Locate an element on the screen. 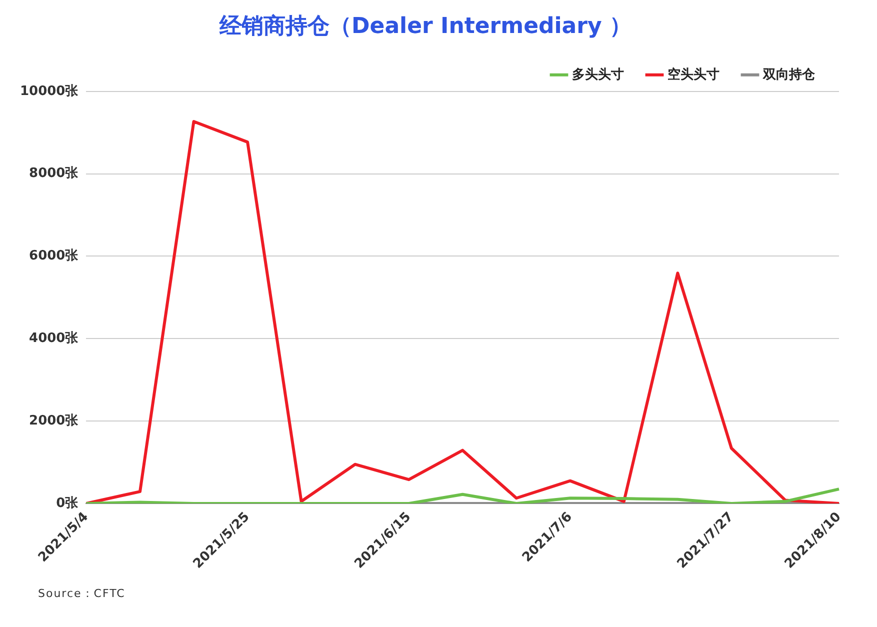 This screenshot has height=627, width=877. legend-label: 空头头寸 is located at coordinates (694, 74).